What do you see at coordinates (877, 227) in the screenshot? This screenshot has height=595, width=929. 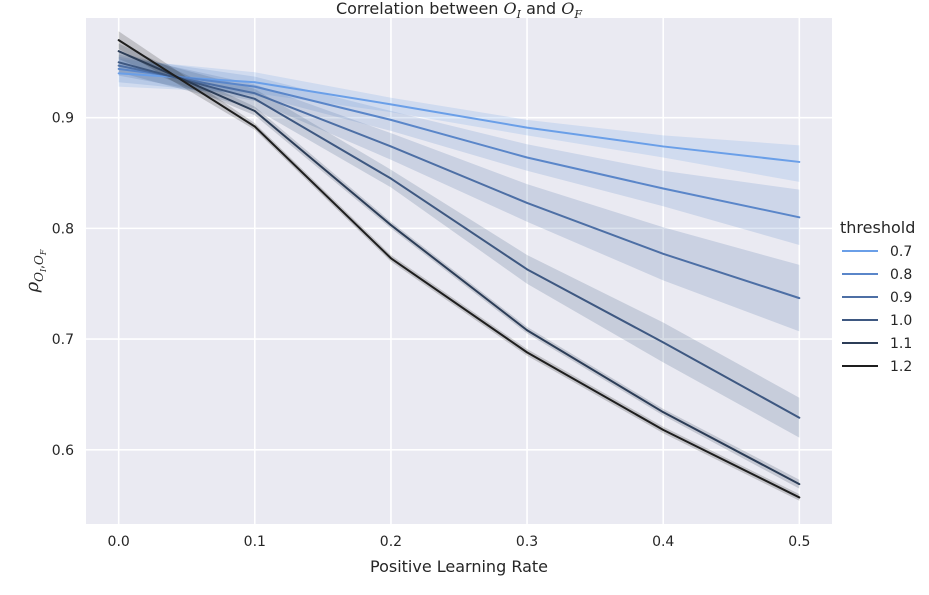 I see `legend-title: threshold` at bounding box center [877, 227].